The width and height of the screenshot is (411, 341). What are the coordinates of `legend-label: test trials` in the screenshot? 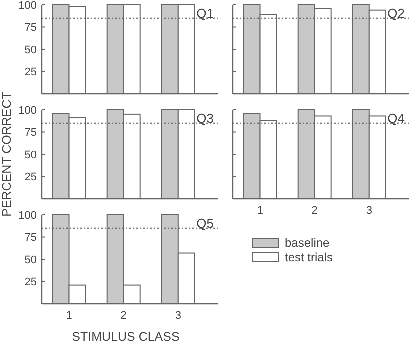 It's located at (309, 257).